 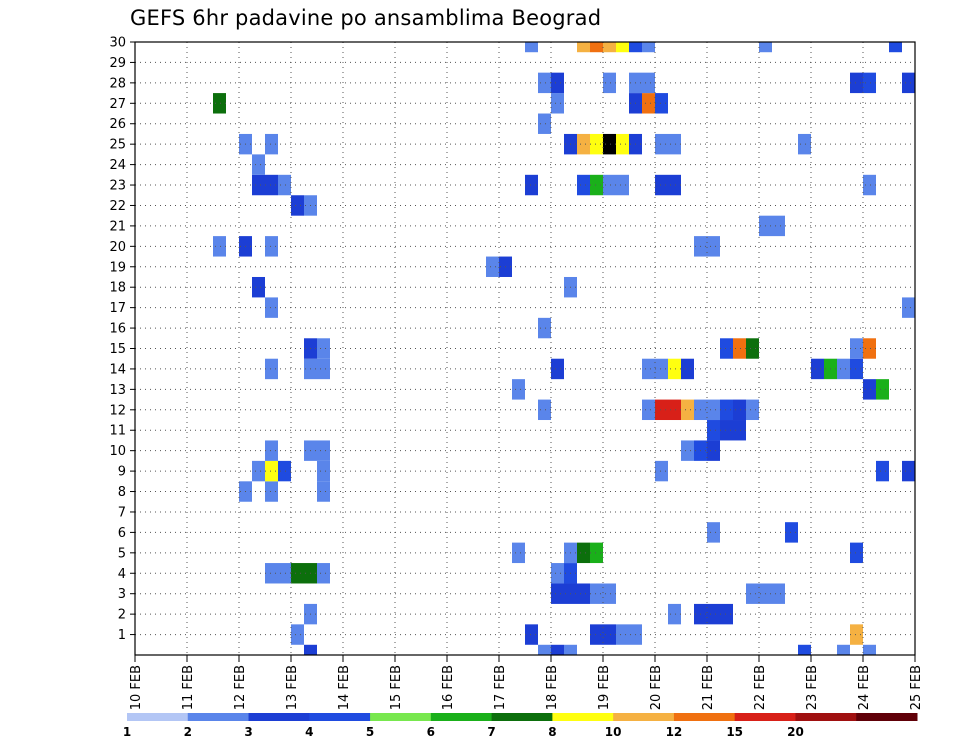 What do you see at coordinates (122, 492) in the screenshot?
I see `y-tick-label: 8` at bounding box center [122, 492].